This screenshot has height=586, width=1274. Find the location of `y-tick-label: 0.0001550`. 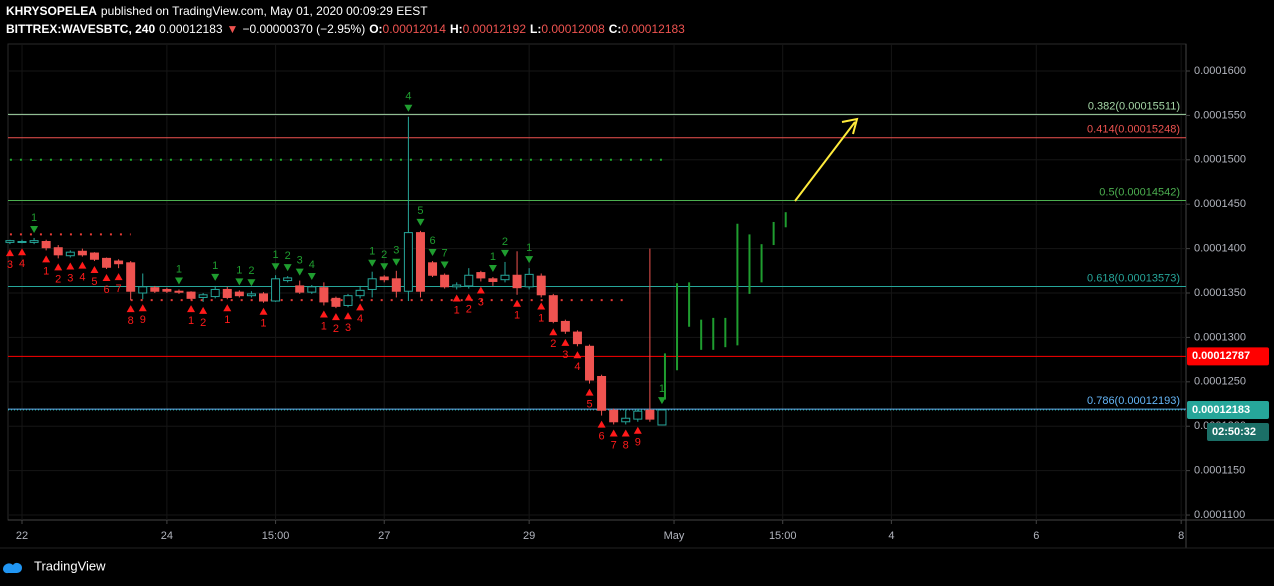

y-tick-label: 0.0001550 is located at coordinates (1220, 115).